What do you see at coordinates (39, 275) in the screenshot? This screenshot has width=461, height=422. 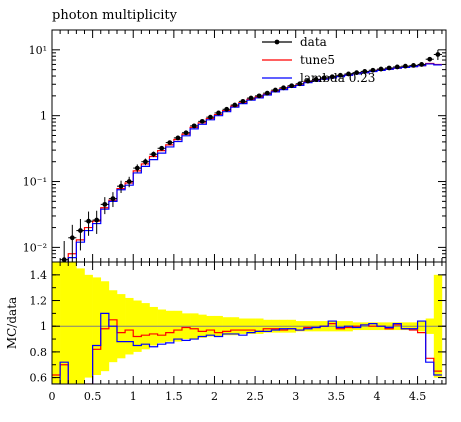 I see `ratio-y-tick-label: 1.4` at bounding box center [39, 275].